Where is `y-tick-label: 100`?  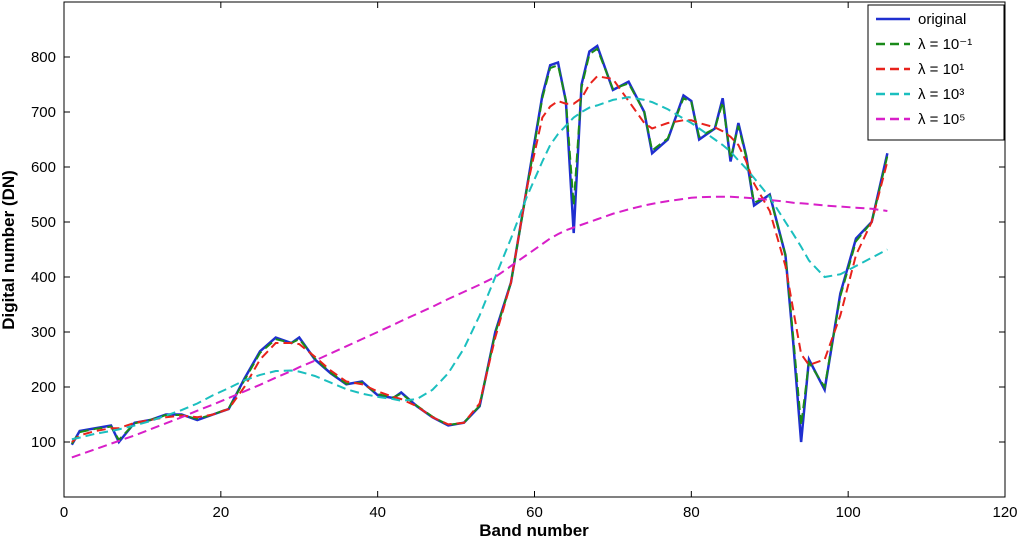 y-tick-label: 100 is located at coordinates (43, 442).